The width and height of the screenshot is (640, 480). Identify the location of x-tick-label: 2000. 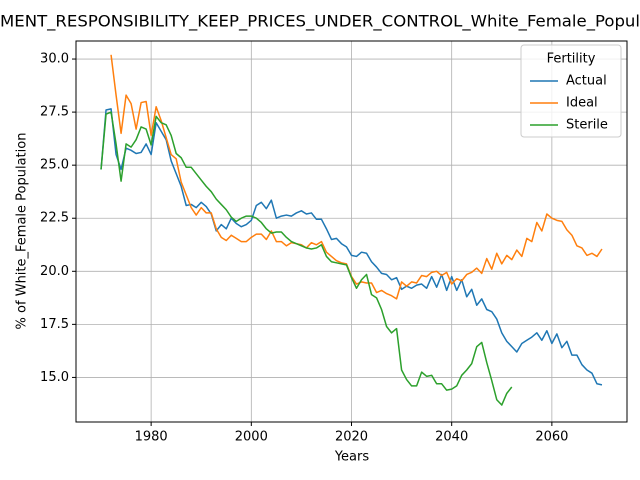
(251, 437).